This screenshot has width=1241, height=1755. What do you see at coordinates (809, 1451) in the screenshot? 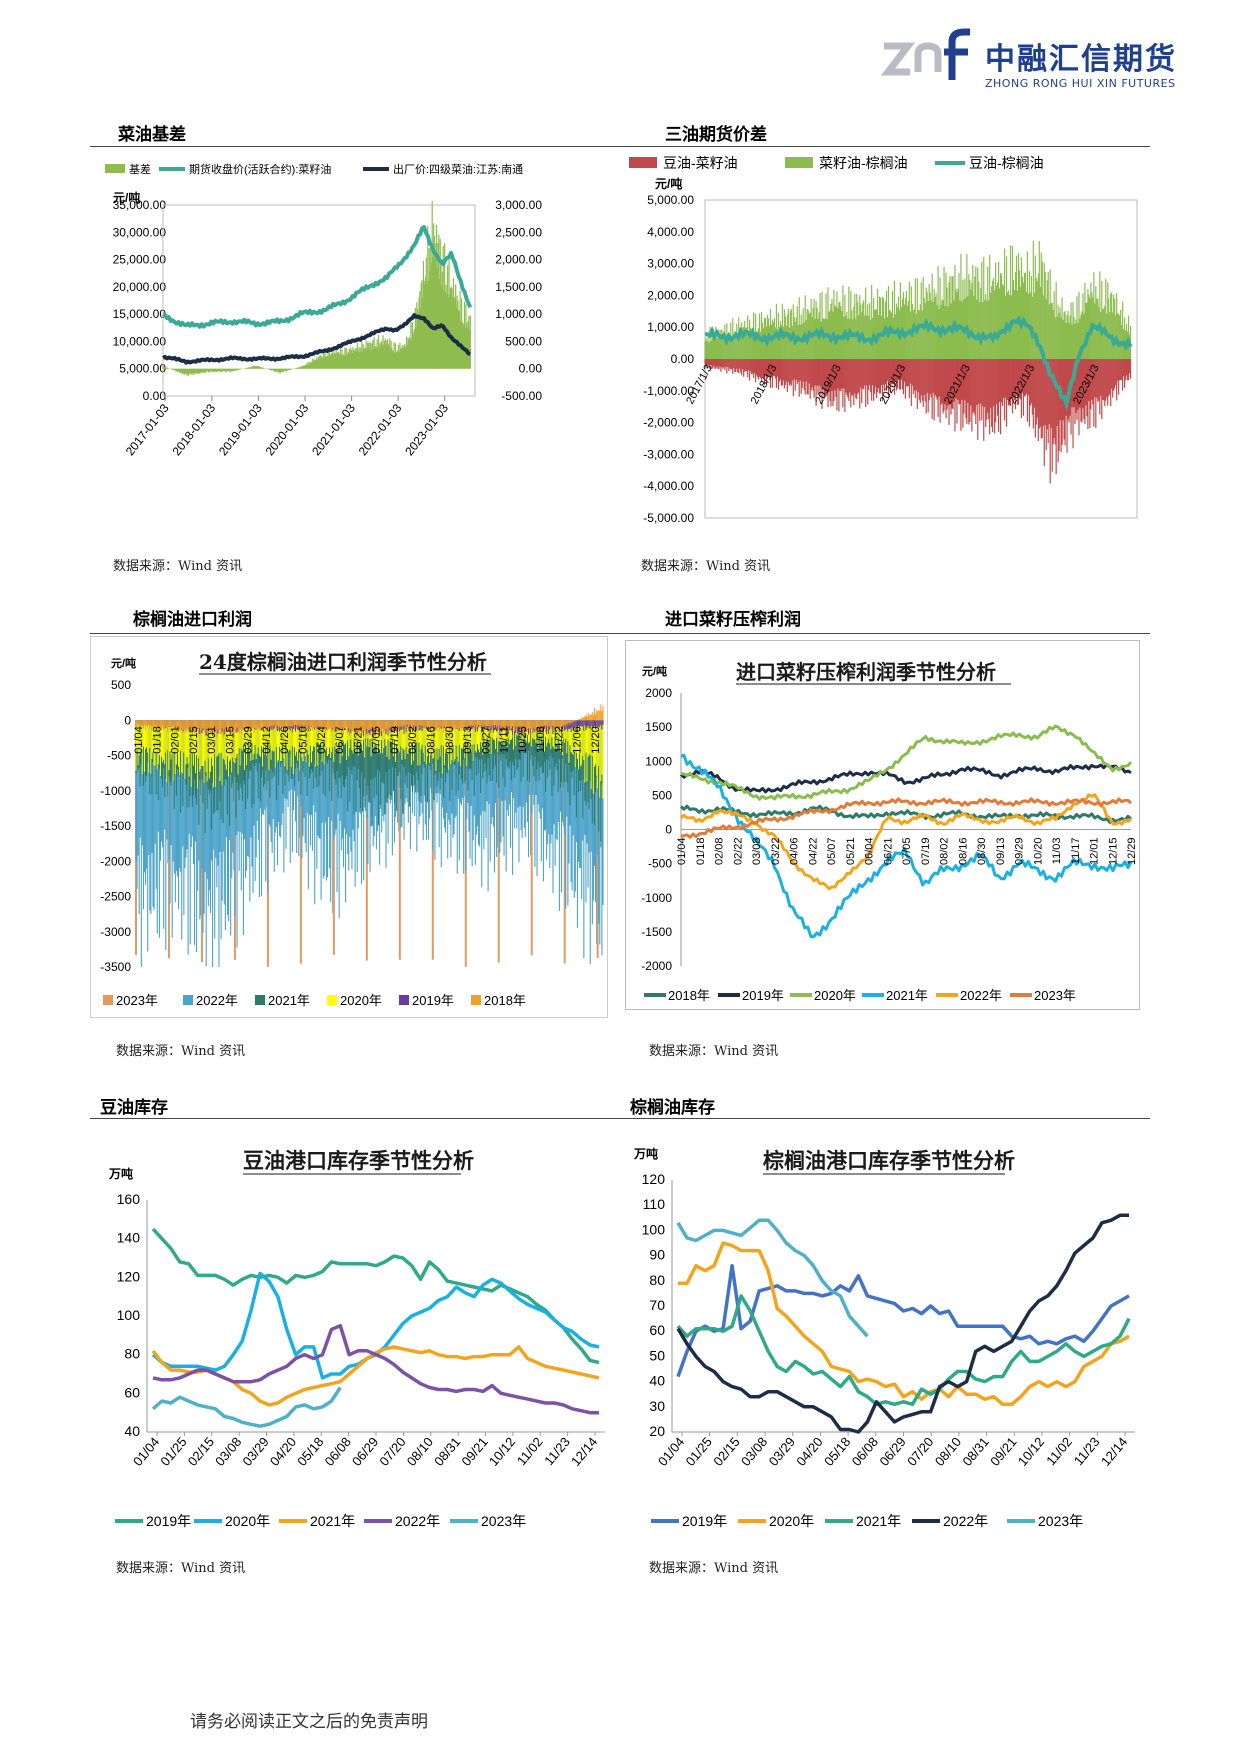
I see `x-tick-label: 04/20` at bounding box center [809, 1451].